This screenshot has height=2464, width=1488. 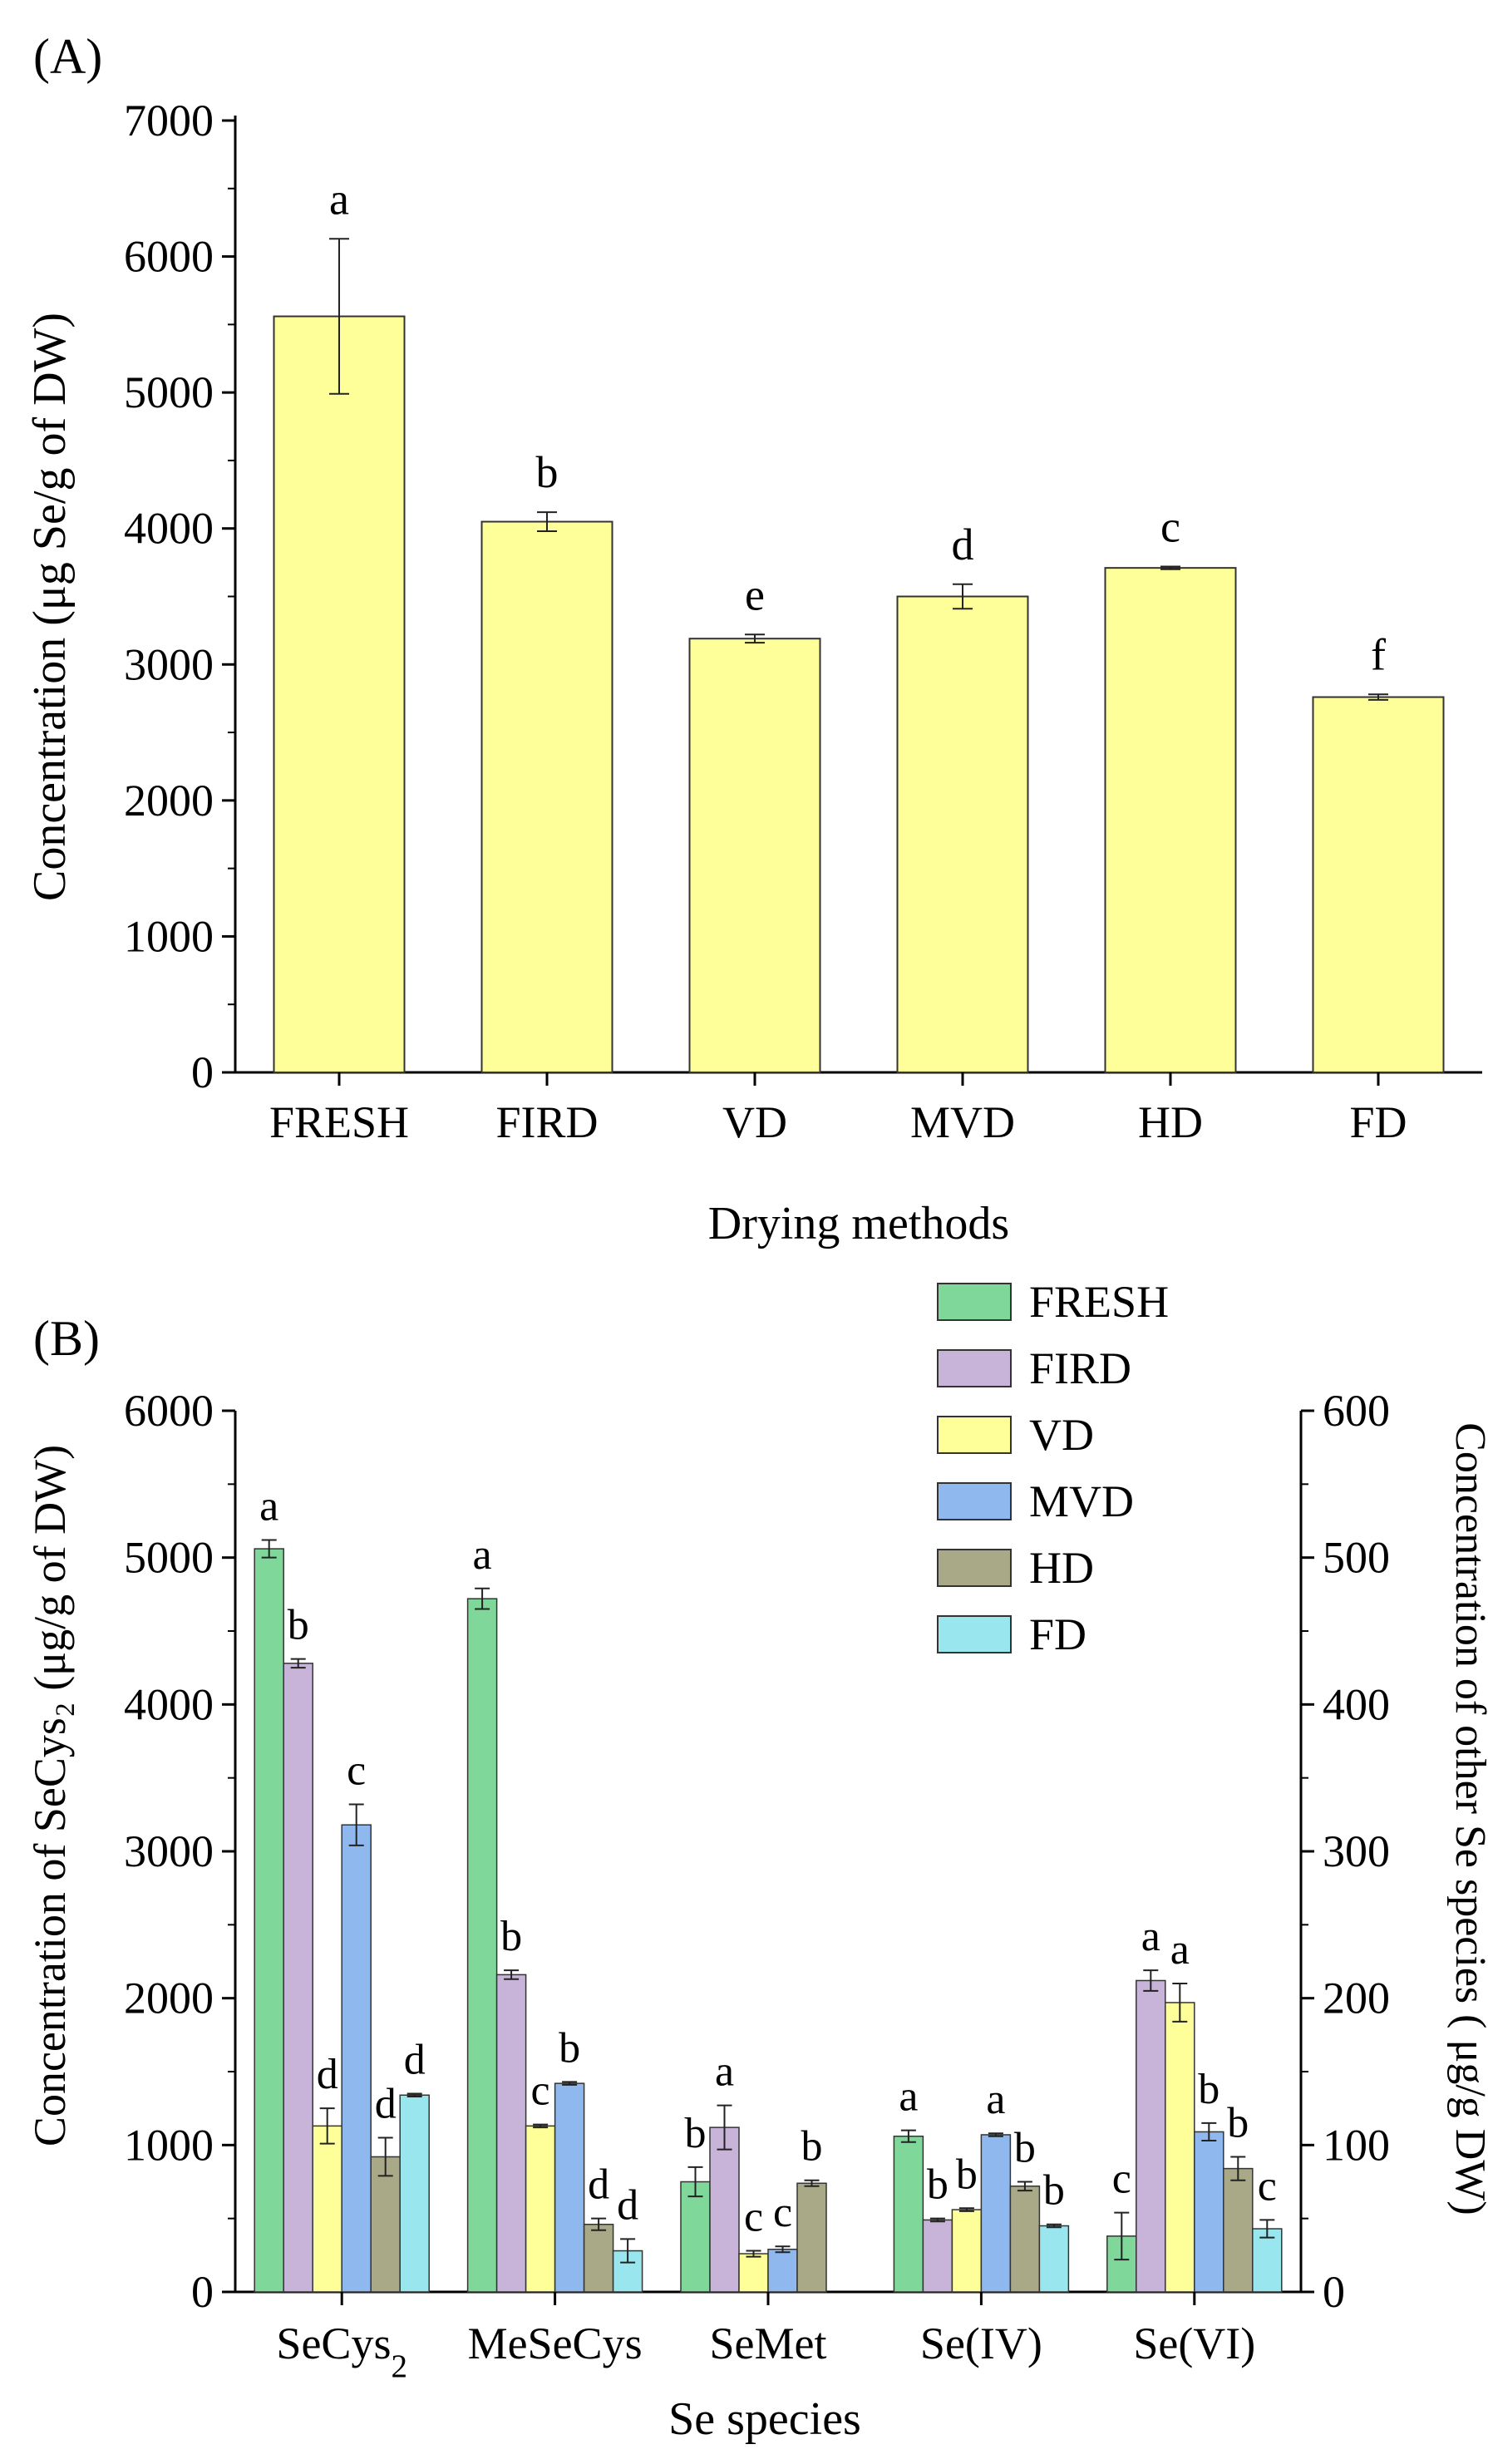 I want to click on panel-b-left-tick-label: 2000, so click(x=169, y=1999).